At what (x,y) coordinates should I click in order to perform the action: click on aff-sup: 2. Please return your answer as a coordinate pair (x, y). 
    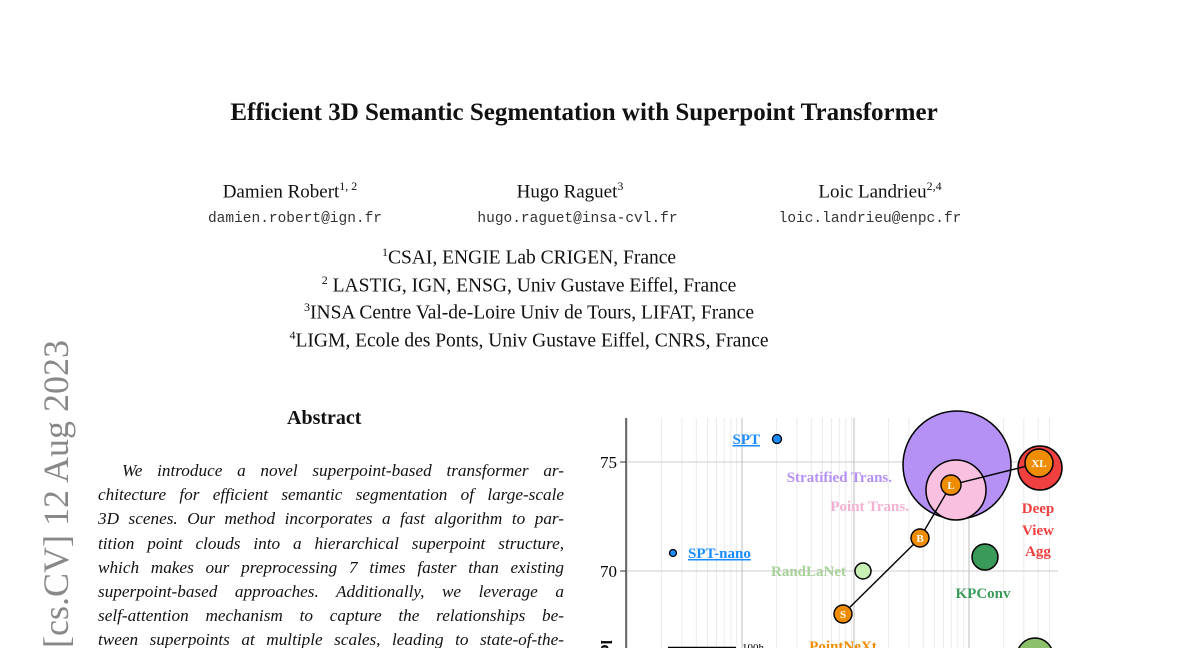
    Looking at the image, I should click on (324, 280).